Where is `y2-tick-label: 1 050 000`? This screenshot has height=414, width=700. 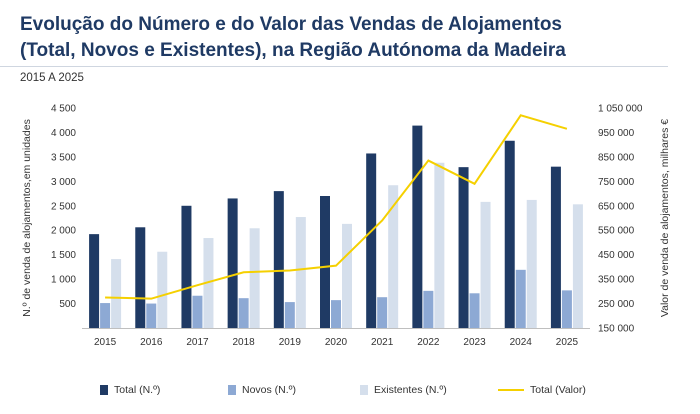 y2-tick-label: 1 050 000 is located at coordinates (620, 109).